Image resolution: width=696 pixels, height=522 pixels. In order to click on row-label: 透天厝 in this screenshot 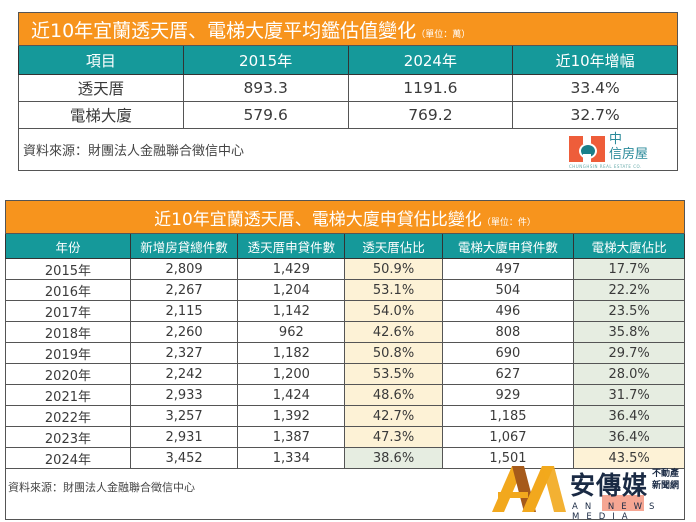, I will do `click(101, 88)`.